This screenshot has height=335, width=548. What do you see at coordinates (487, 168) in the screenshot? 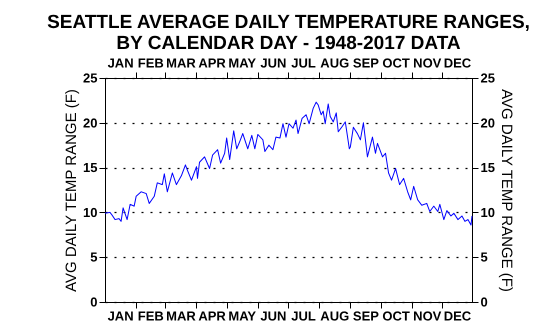
I see `y2-tick-label: 15` at bounding box center [487, 168].